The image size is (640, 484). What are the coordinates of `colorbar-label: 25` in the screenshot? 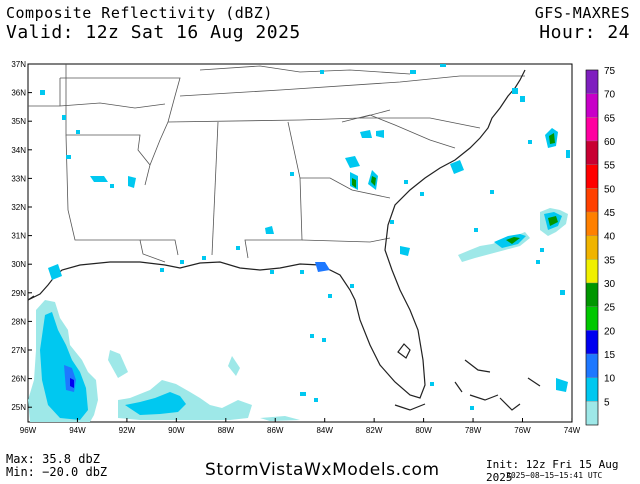 It's located at (610, 308).